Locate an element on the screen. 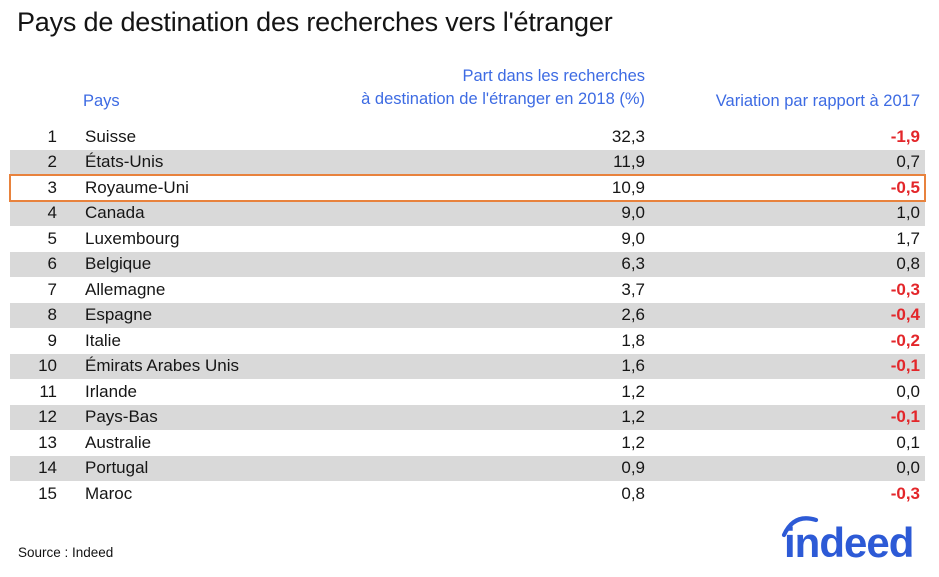 Image resolution: width=939 pixels, height=577 pixels. variation-cell: 0,1 is located at coordinates (908, 442).